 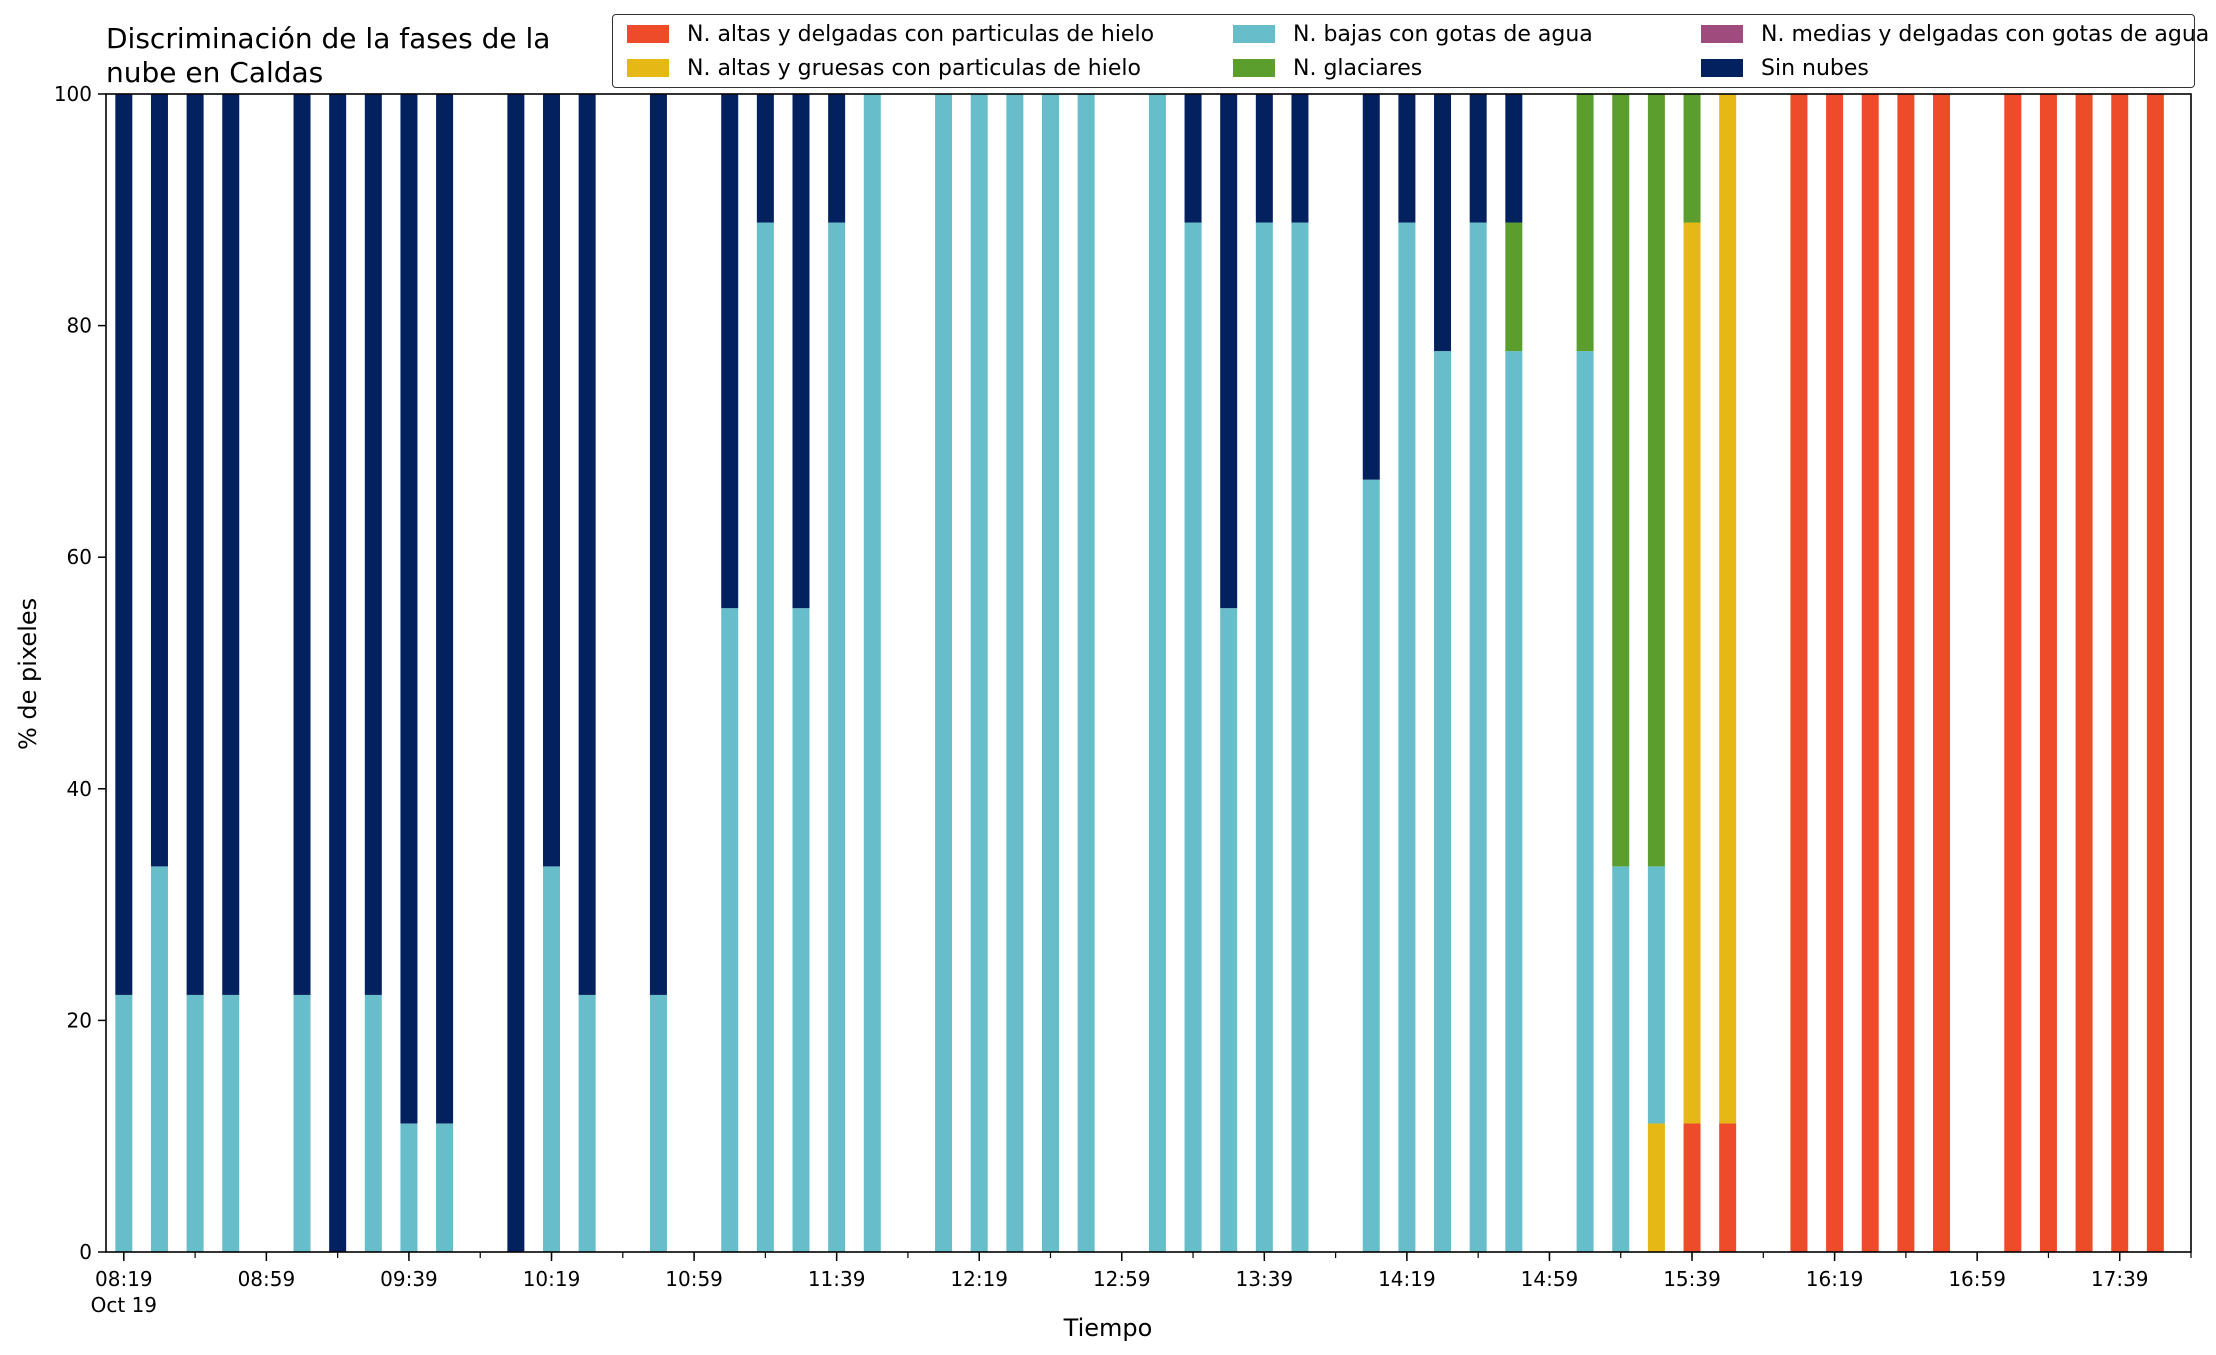 I want to click on x-tick-label: 16:59, so click(x=1977, y=1279).